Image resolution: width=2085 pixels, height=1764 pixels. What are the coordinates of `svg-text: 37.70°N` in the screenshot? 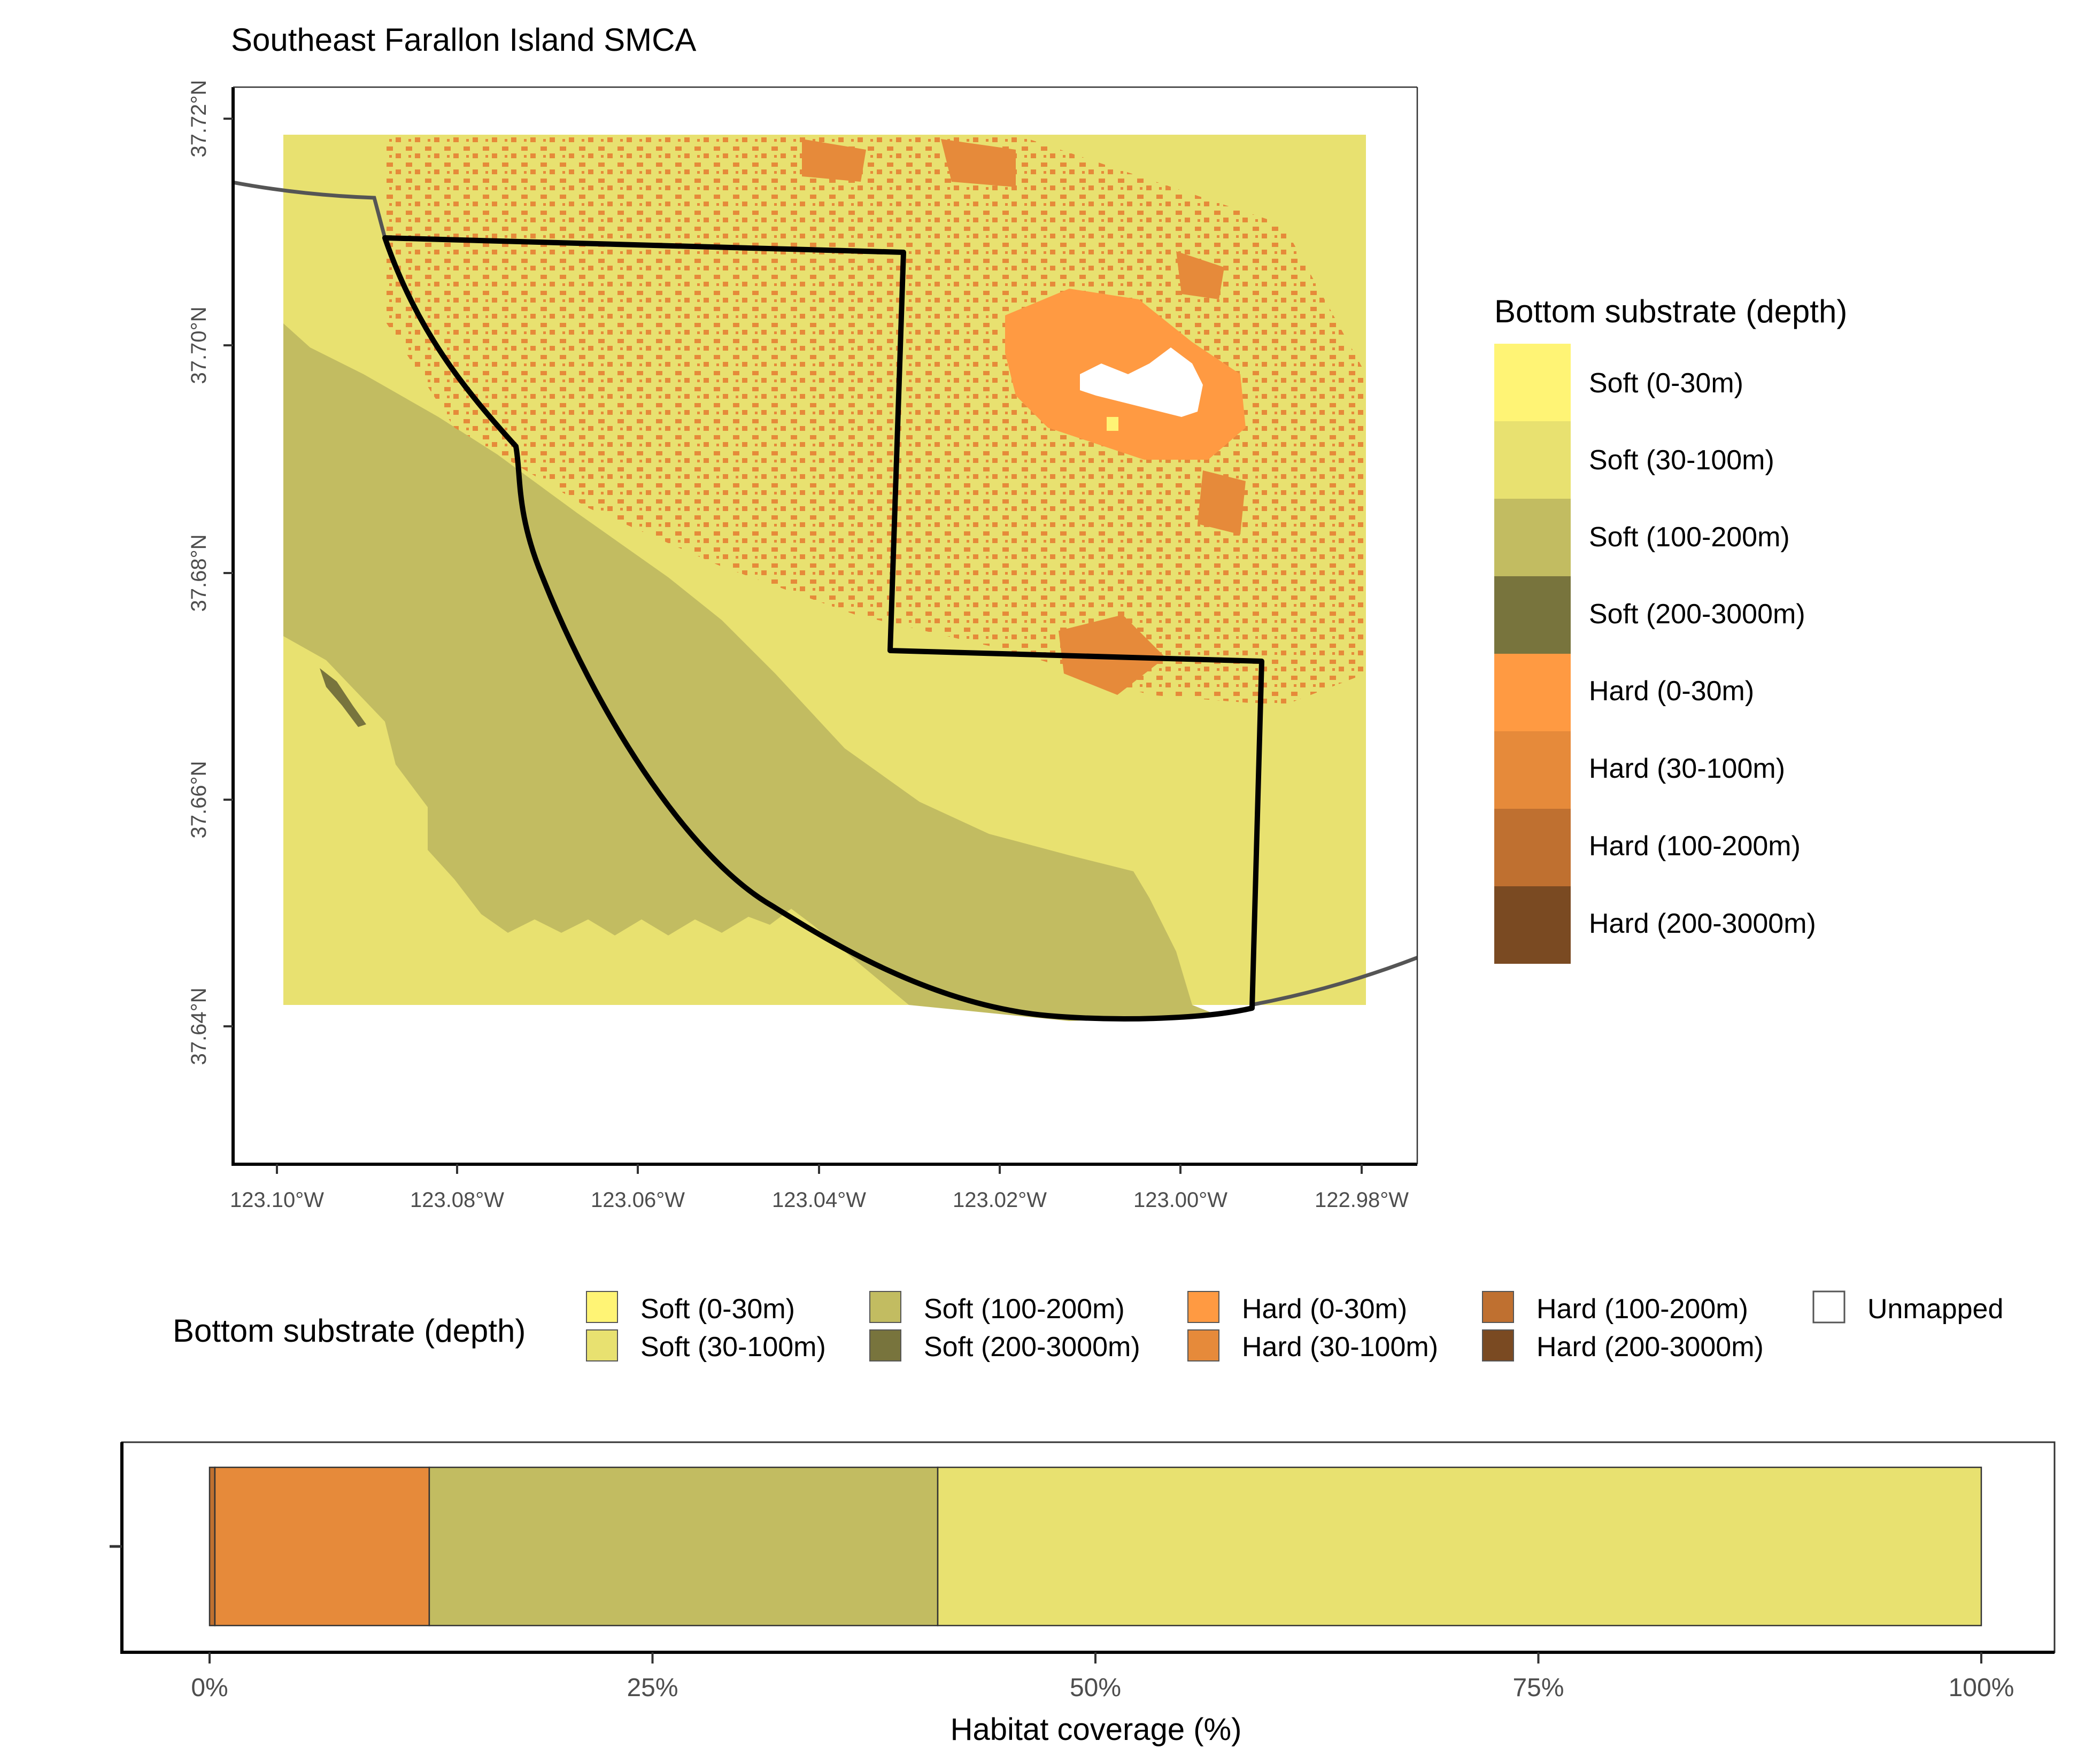 It's located at (199, 345).